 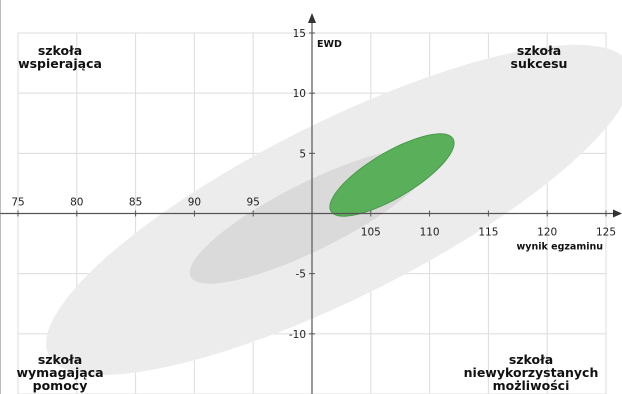 What do you see at coordinates (488, 233) in the screenshot?
I see `x-tick-label: 115` at bounding box center [488, 233].